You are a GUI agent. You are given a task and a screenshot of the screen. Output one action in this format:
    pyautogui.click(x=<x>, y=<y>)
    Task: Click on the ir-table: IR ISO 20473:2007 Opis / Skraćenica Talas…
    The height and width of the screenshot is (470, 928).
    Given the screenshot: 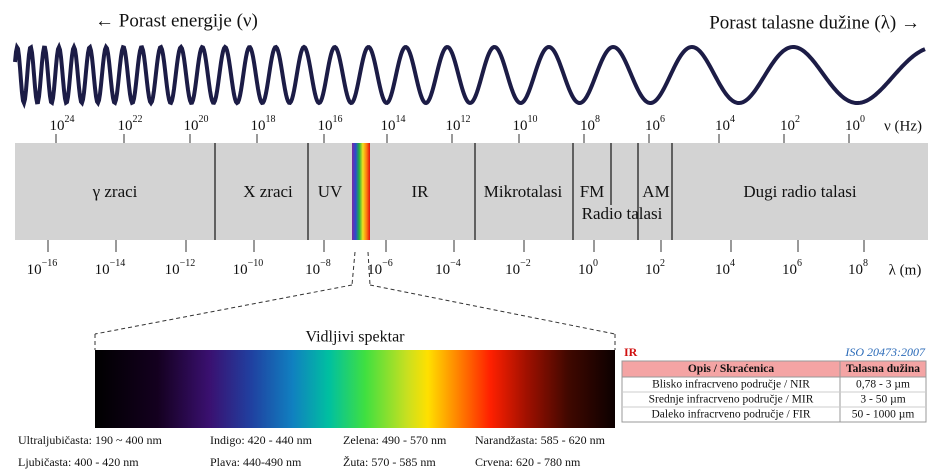 What is the action you would take?
    pyautogui.click(x=774, y=384)
    